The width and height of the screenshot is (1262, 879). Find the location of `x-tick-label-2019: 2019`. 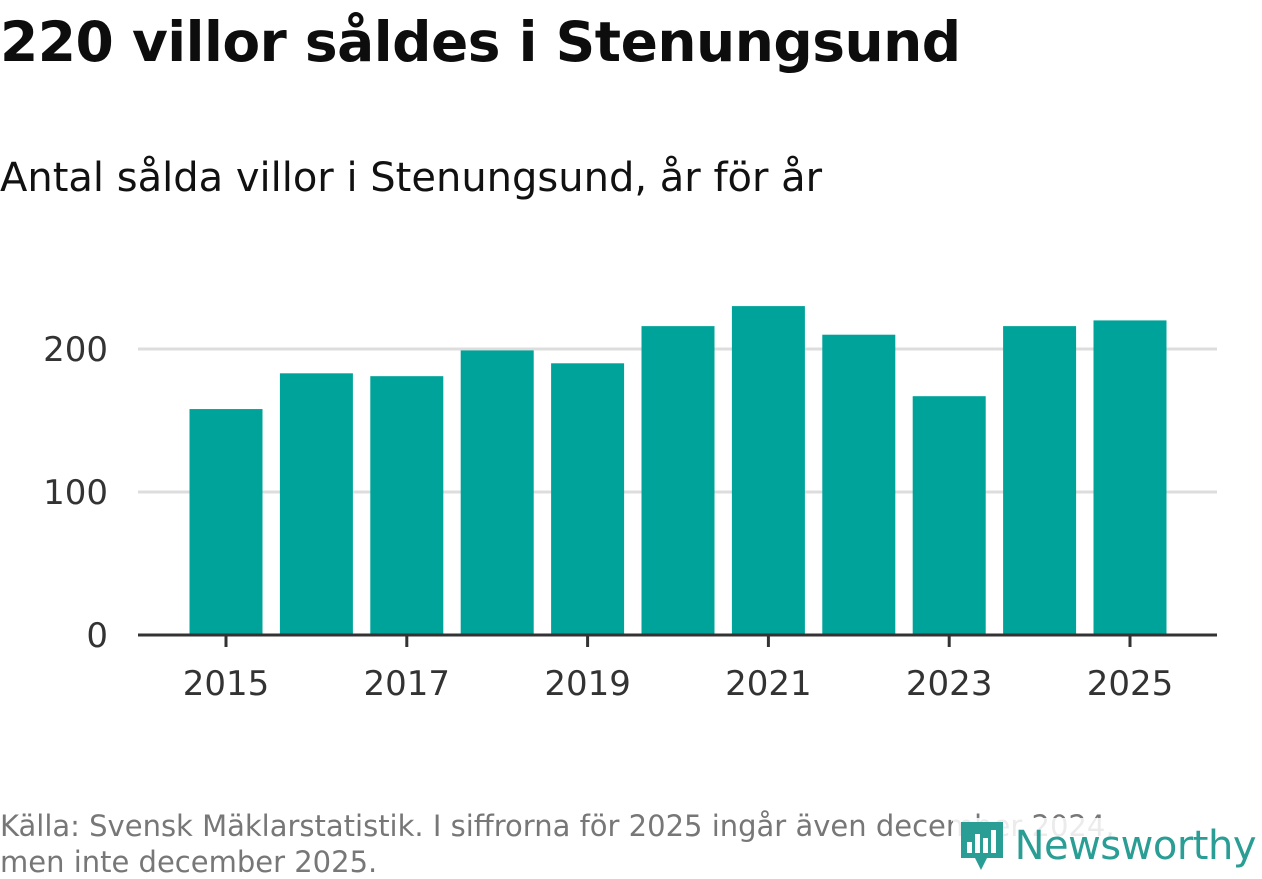

x-tick-label-2019: 2019 is located at coordinates (587, 684).